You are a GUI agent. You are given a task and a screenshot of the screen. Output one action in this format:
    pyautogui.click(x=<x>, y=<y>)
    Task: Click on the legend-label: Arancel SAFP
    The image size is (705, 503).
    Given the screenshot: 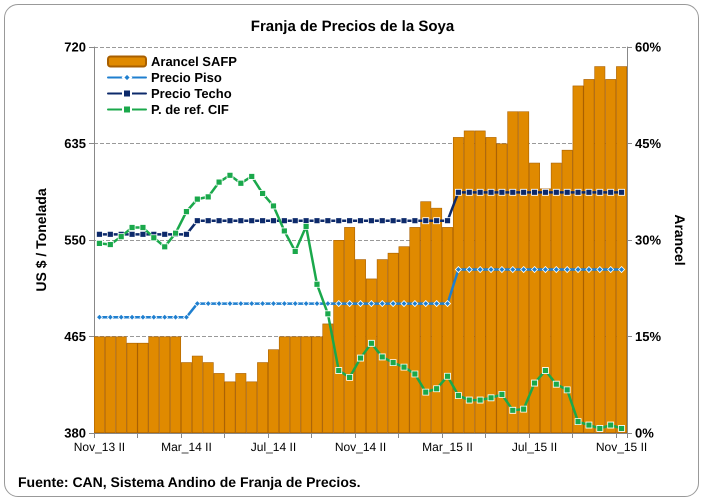 What is the action you would take?
    pyautogui.click(x=194, y=61)
    